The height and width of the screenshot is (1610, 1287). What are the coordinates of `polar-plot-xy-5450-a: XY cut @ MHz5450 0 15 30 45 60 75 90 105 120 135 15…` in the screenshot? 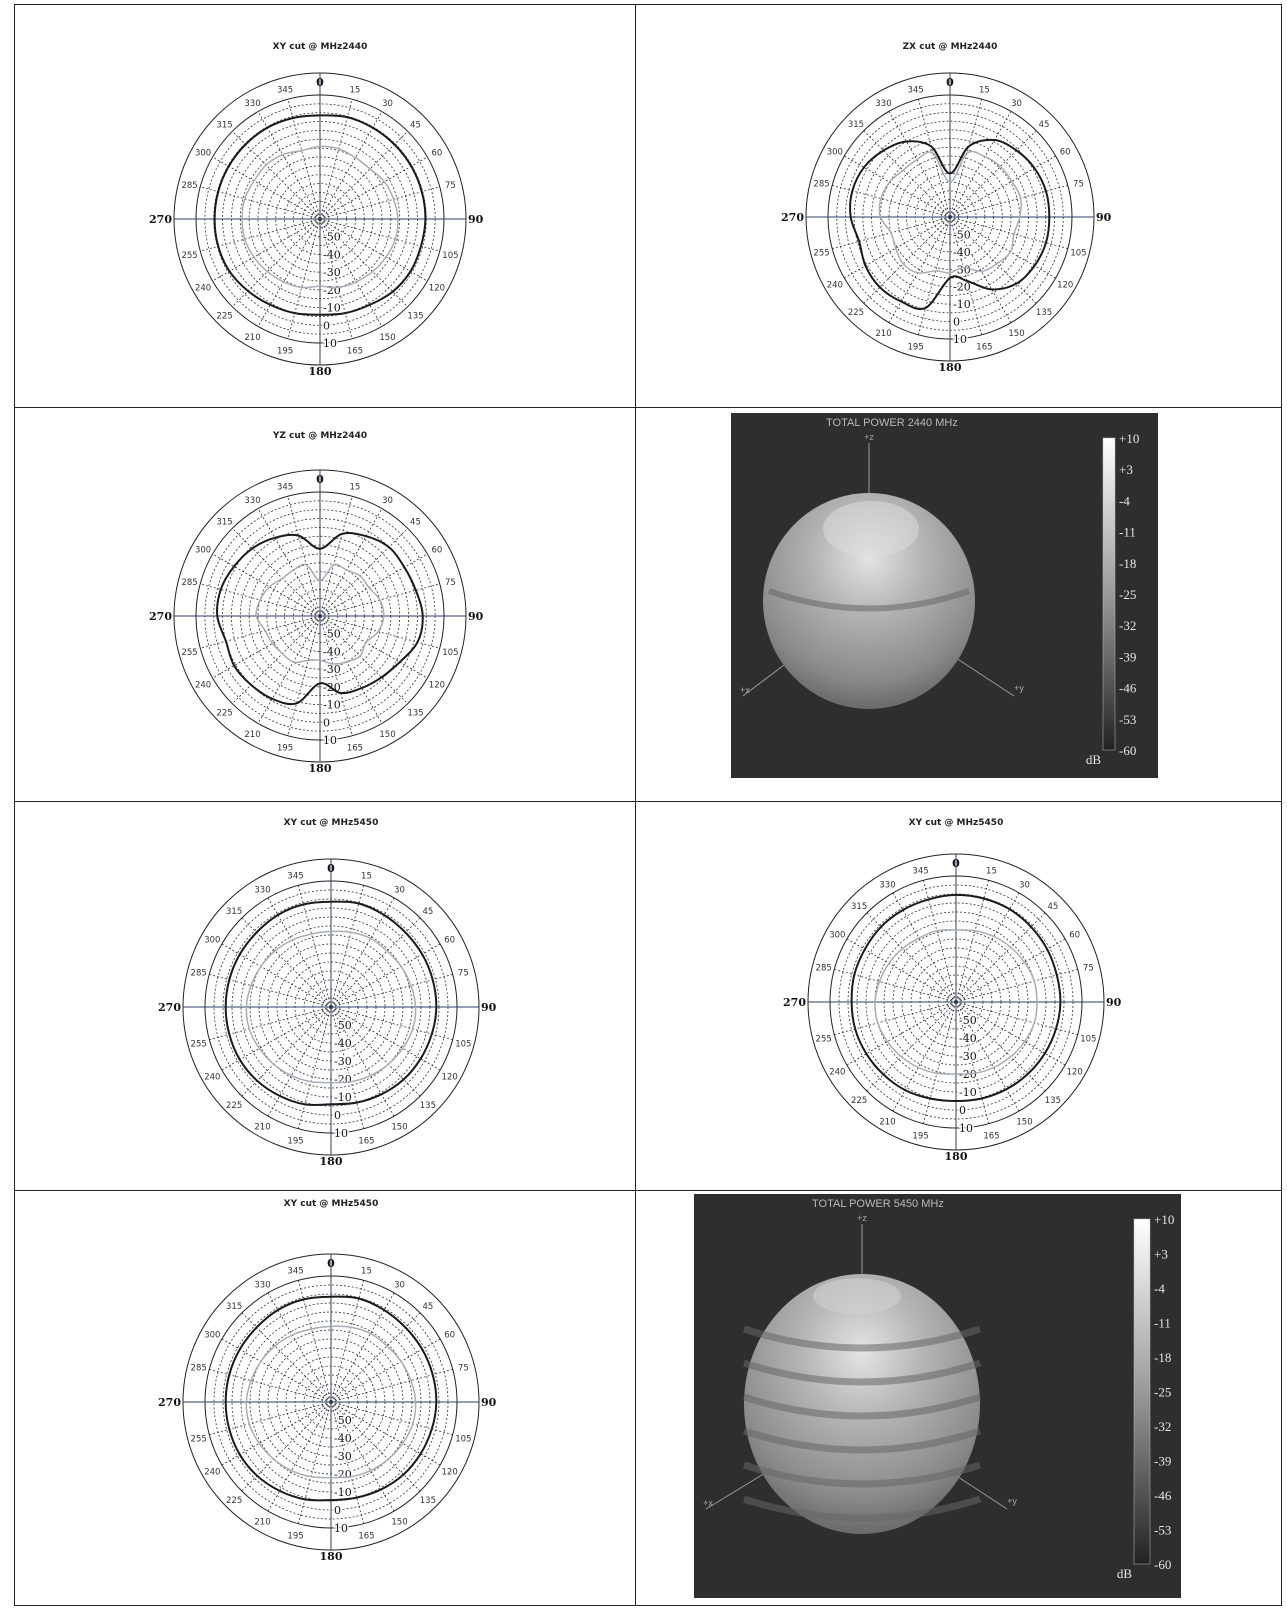 It's located at (327, 993).